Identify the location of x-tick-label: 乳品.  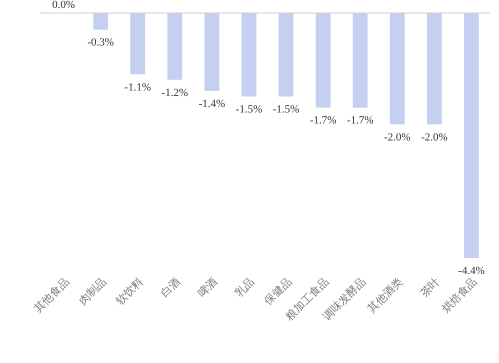
(245, 287).